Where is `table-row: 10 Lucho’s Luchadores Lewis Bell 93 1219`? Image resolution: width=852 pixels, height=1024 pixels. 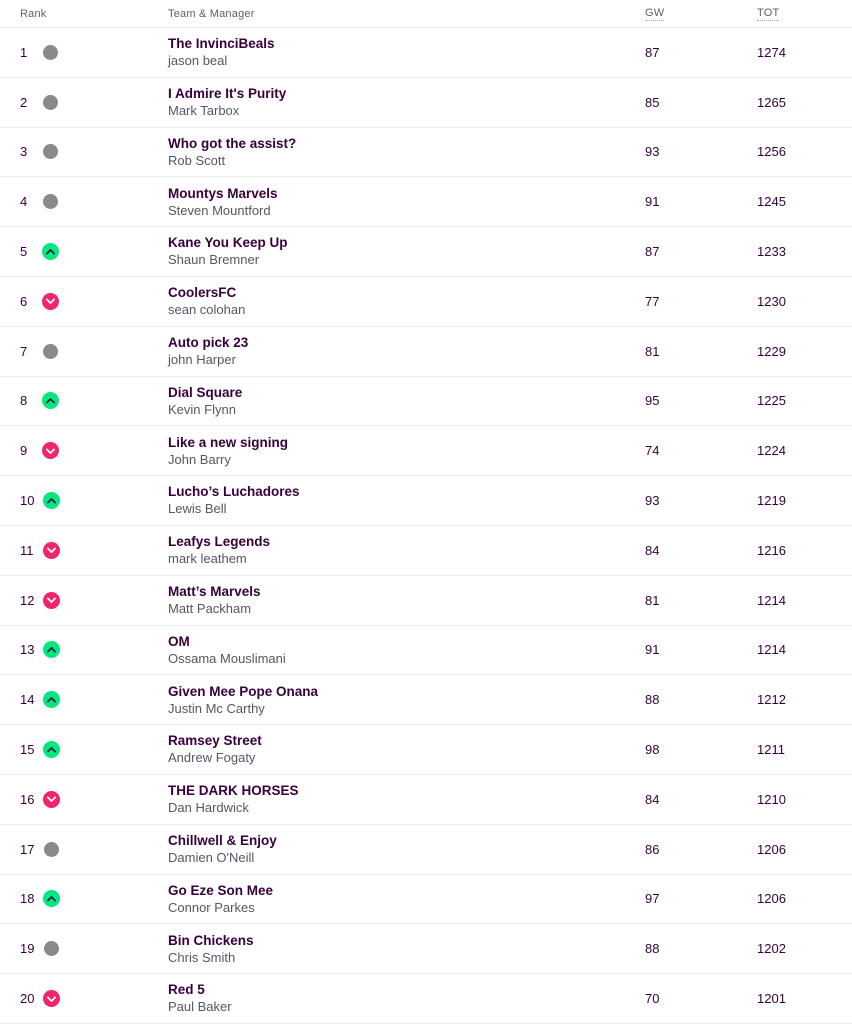 table-row: 10 Lucho’s Luchadores Lewis Bell 93 1219 is located at coordinates (426, 501).